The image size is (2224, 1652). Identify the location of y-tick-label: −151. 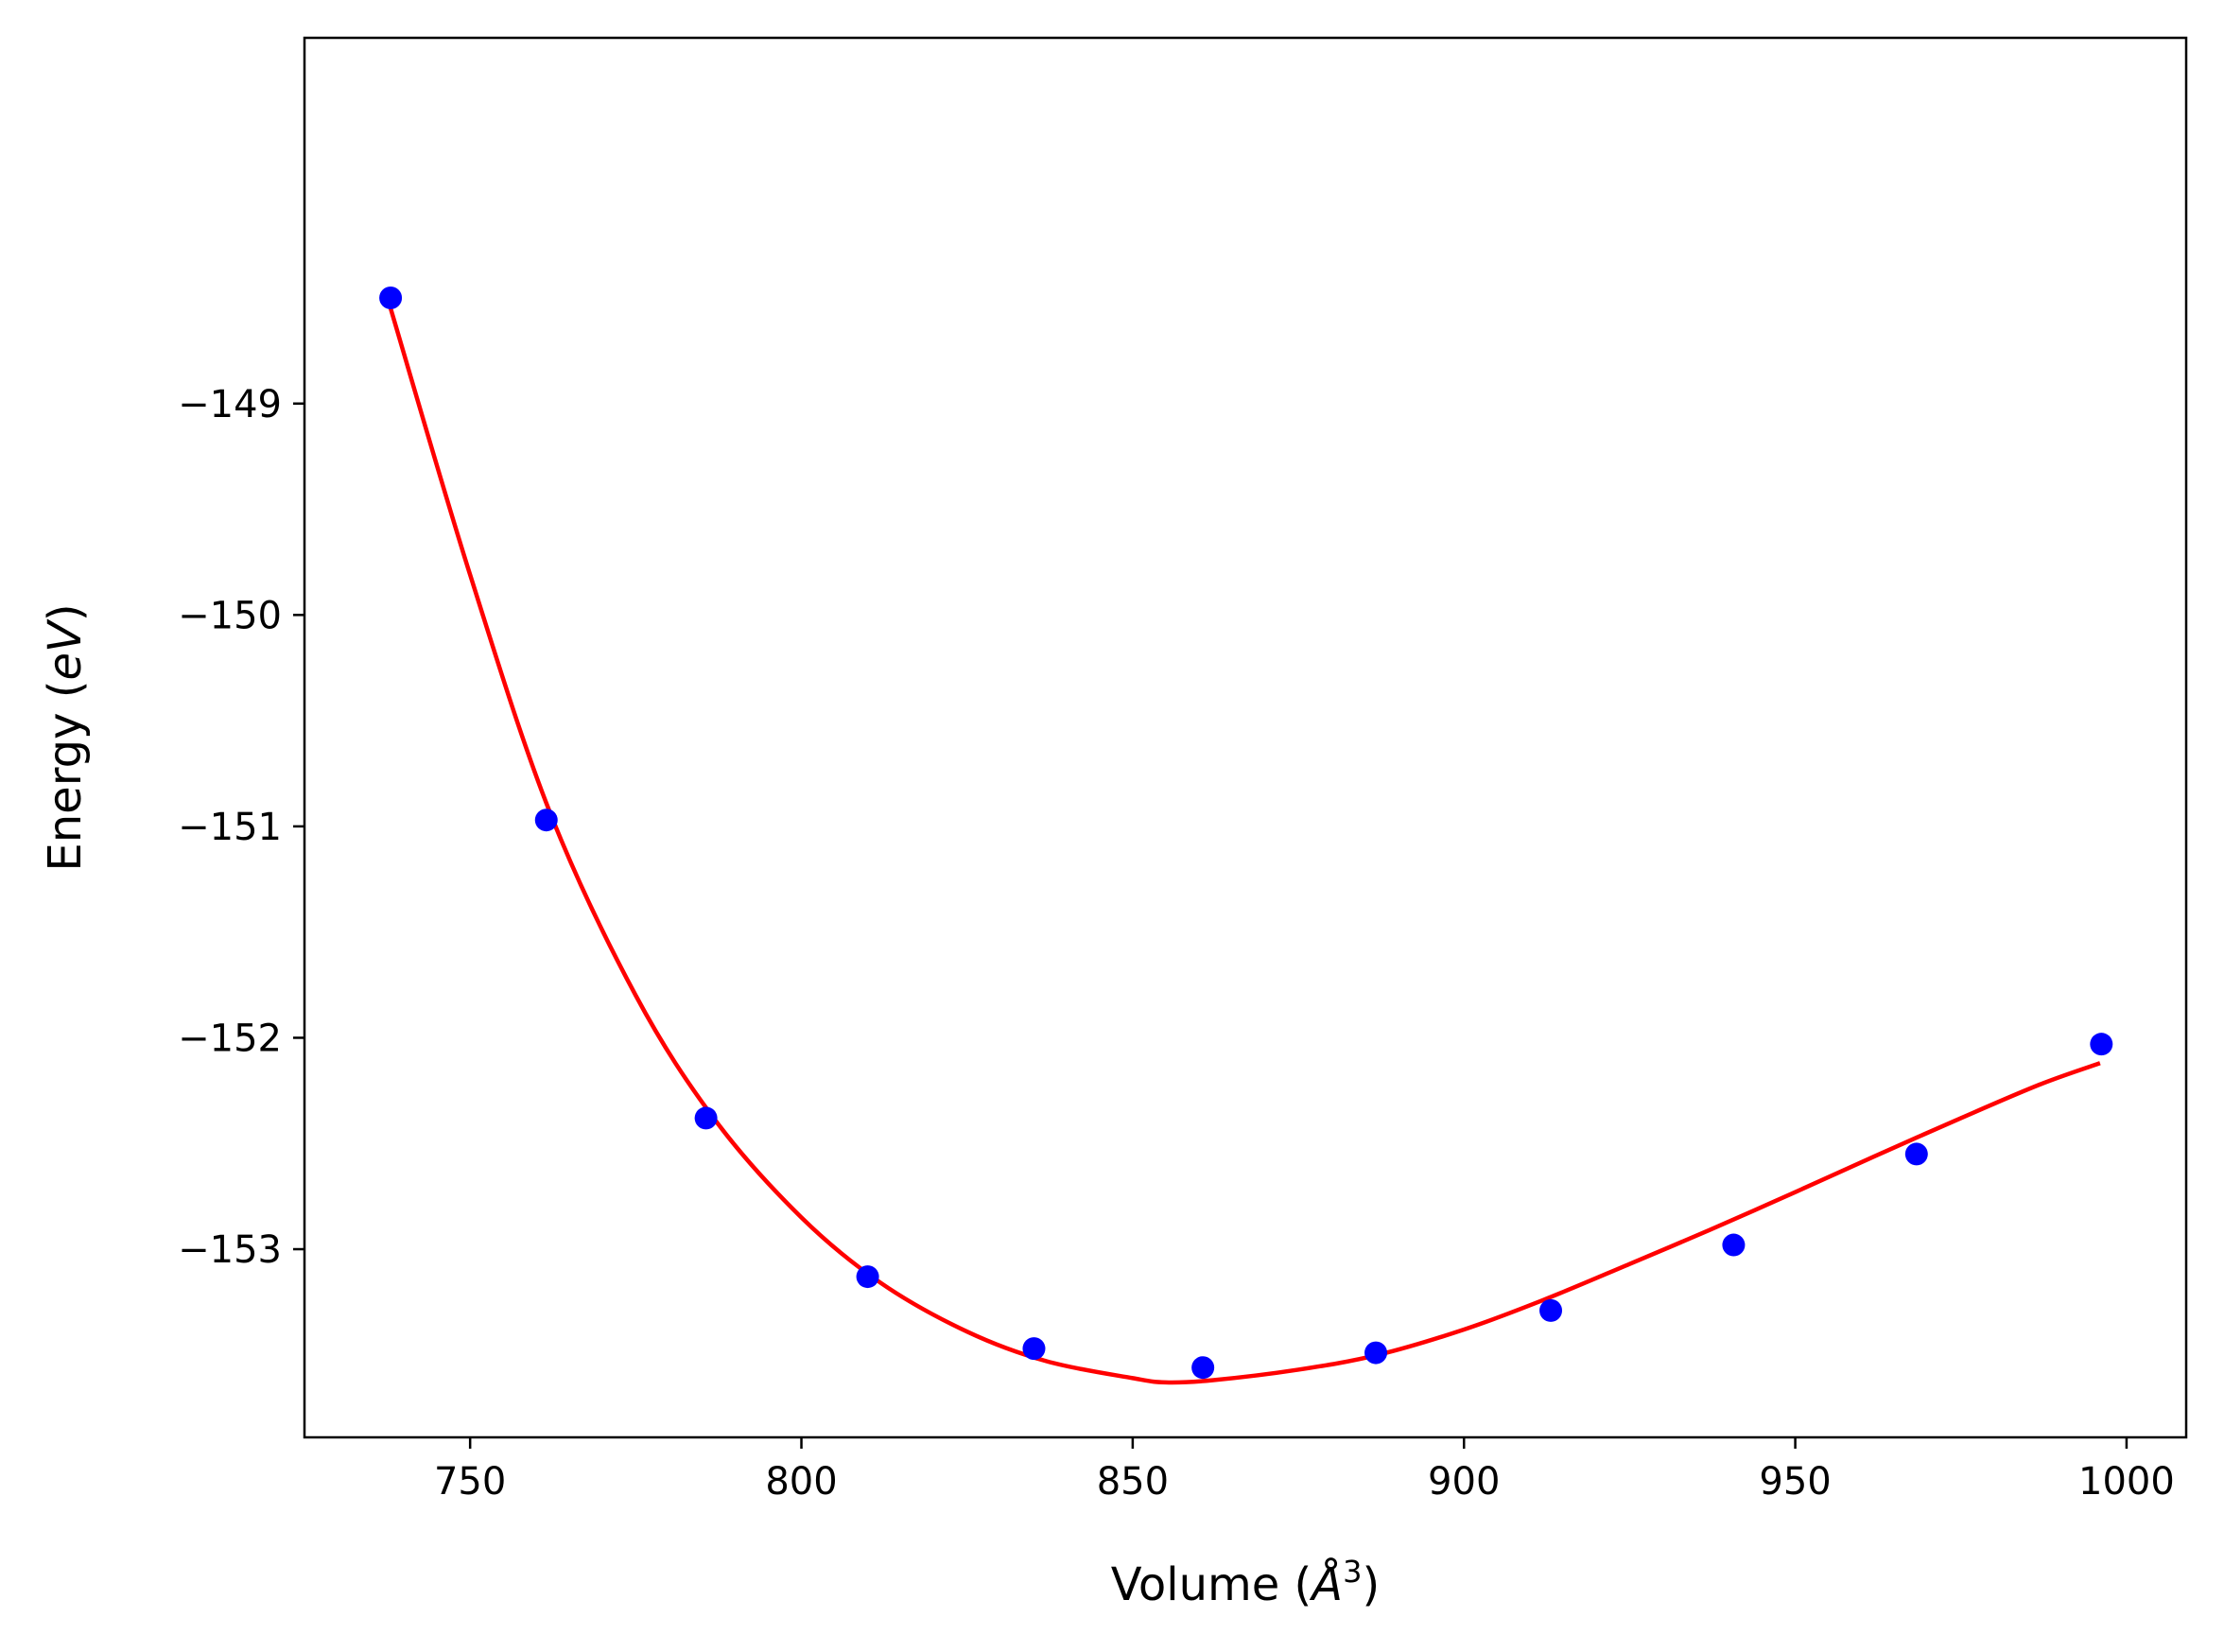
(230, 828).